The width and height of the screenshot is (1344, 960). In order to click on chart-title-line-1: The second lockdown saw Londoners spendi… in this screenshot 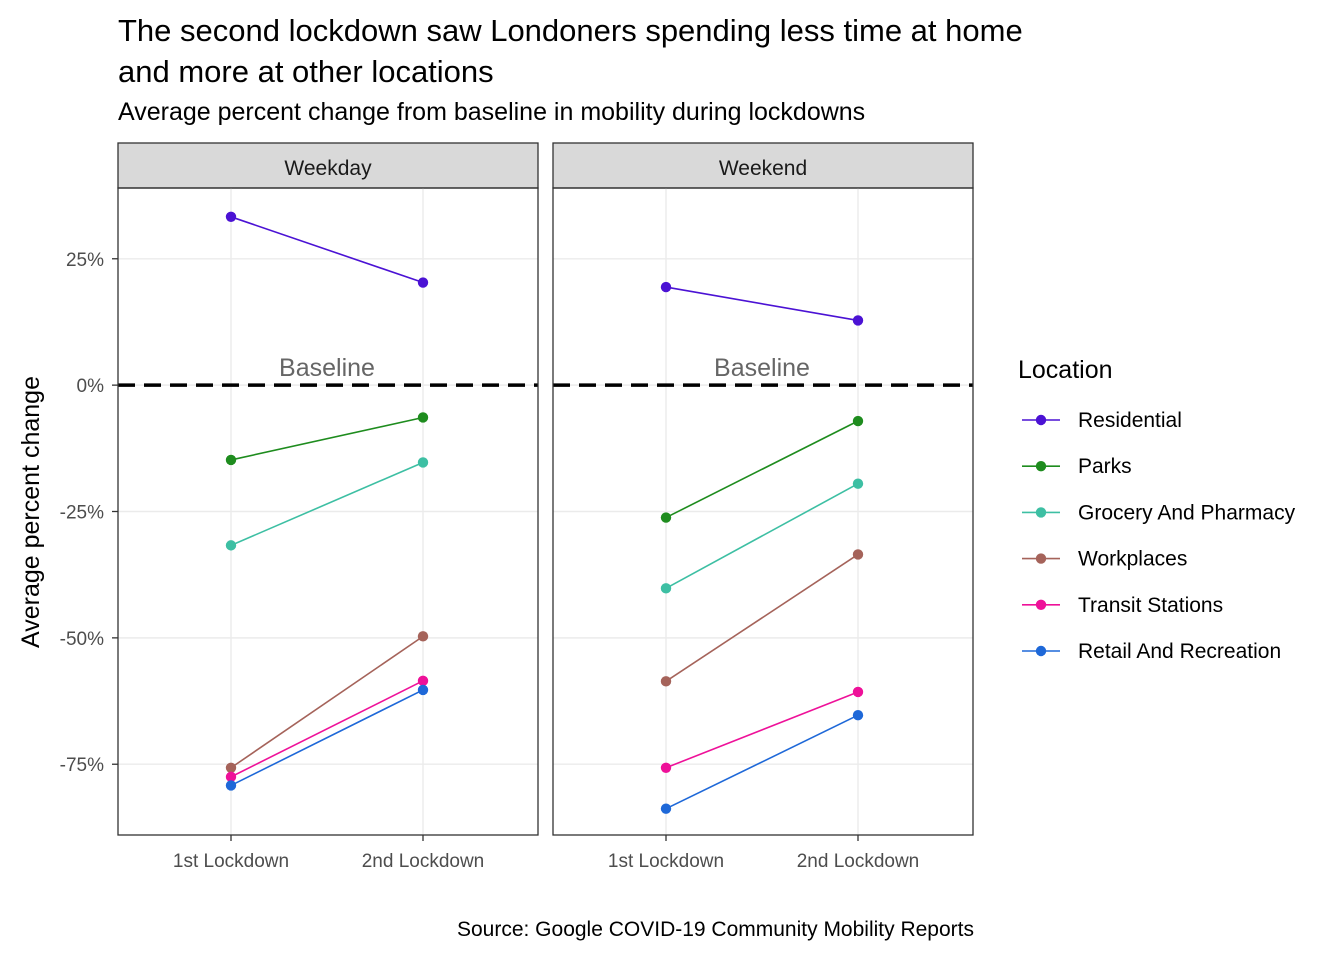, I will do `click(570, 30)`.